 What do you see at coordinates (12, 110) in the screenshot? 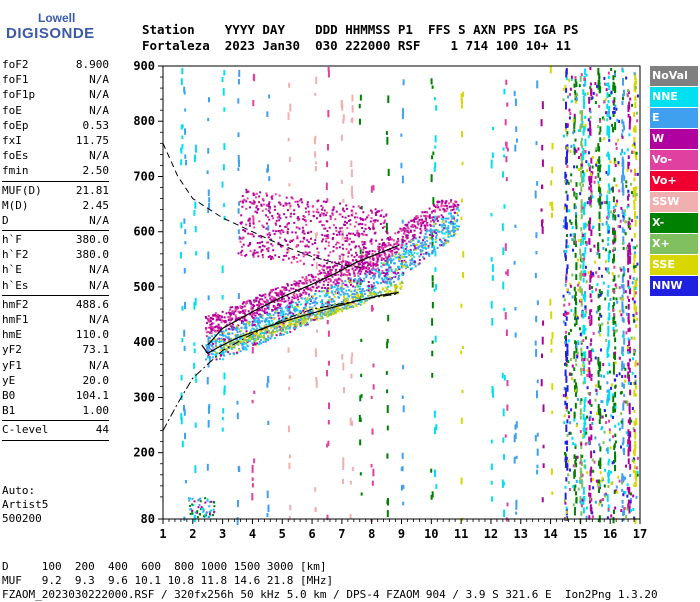
I see `param-label: foE` at bounding box center [12, 110].